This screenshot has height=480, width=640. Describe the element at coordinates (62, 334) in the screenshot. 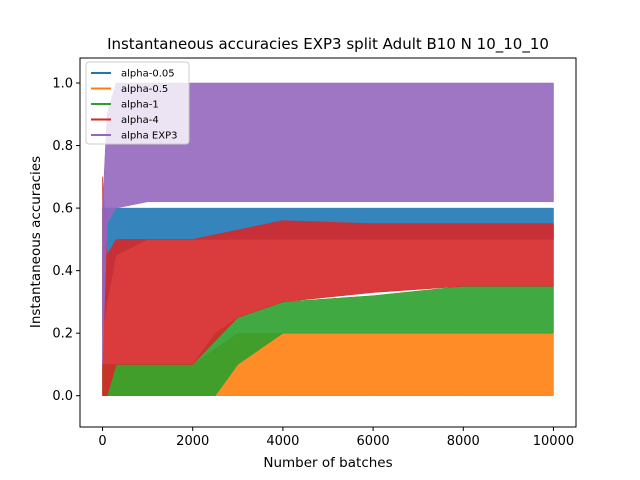

I see `y-tick-label: 0.2` at that location.